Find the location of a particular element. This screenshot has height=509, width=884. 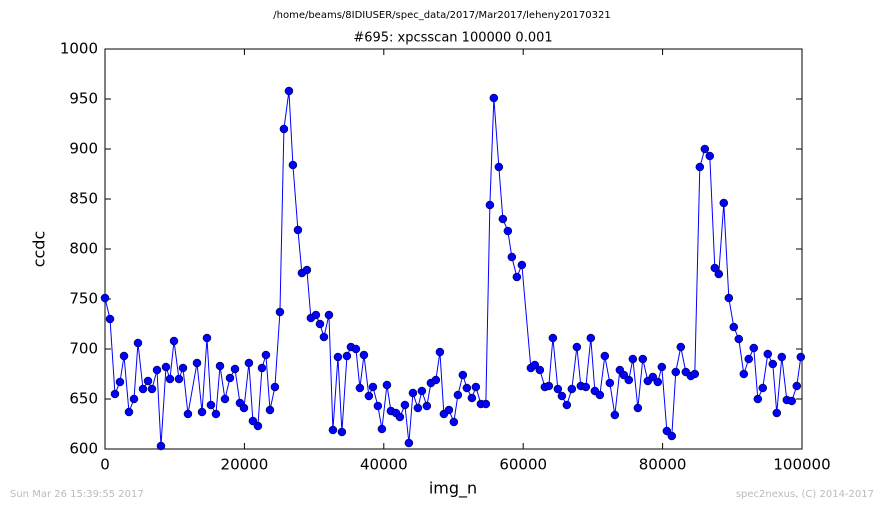

x-tick-label: 20000 is located at coordinates (245, 465).